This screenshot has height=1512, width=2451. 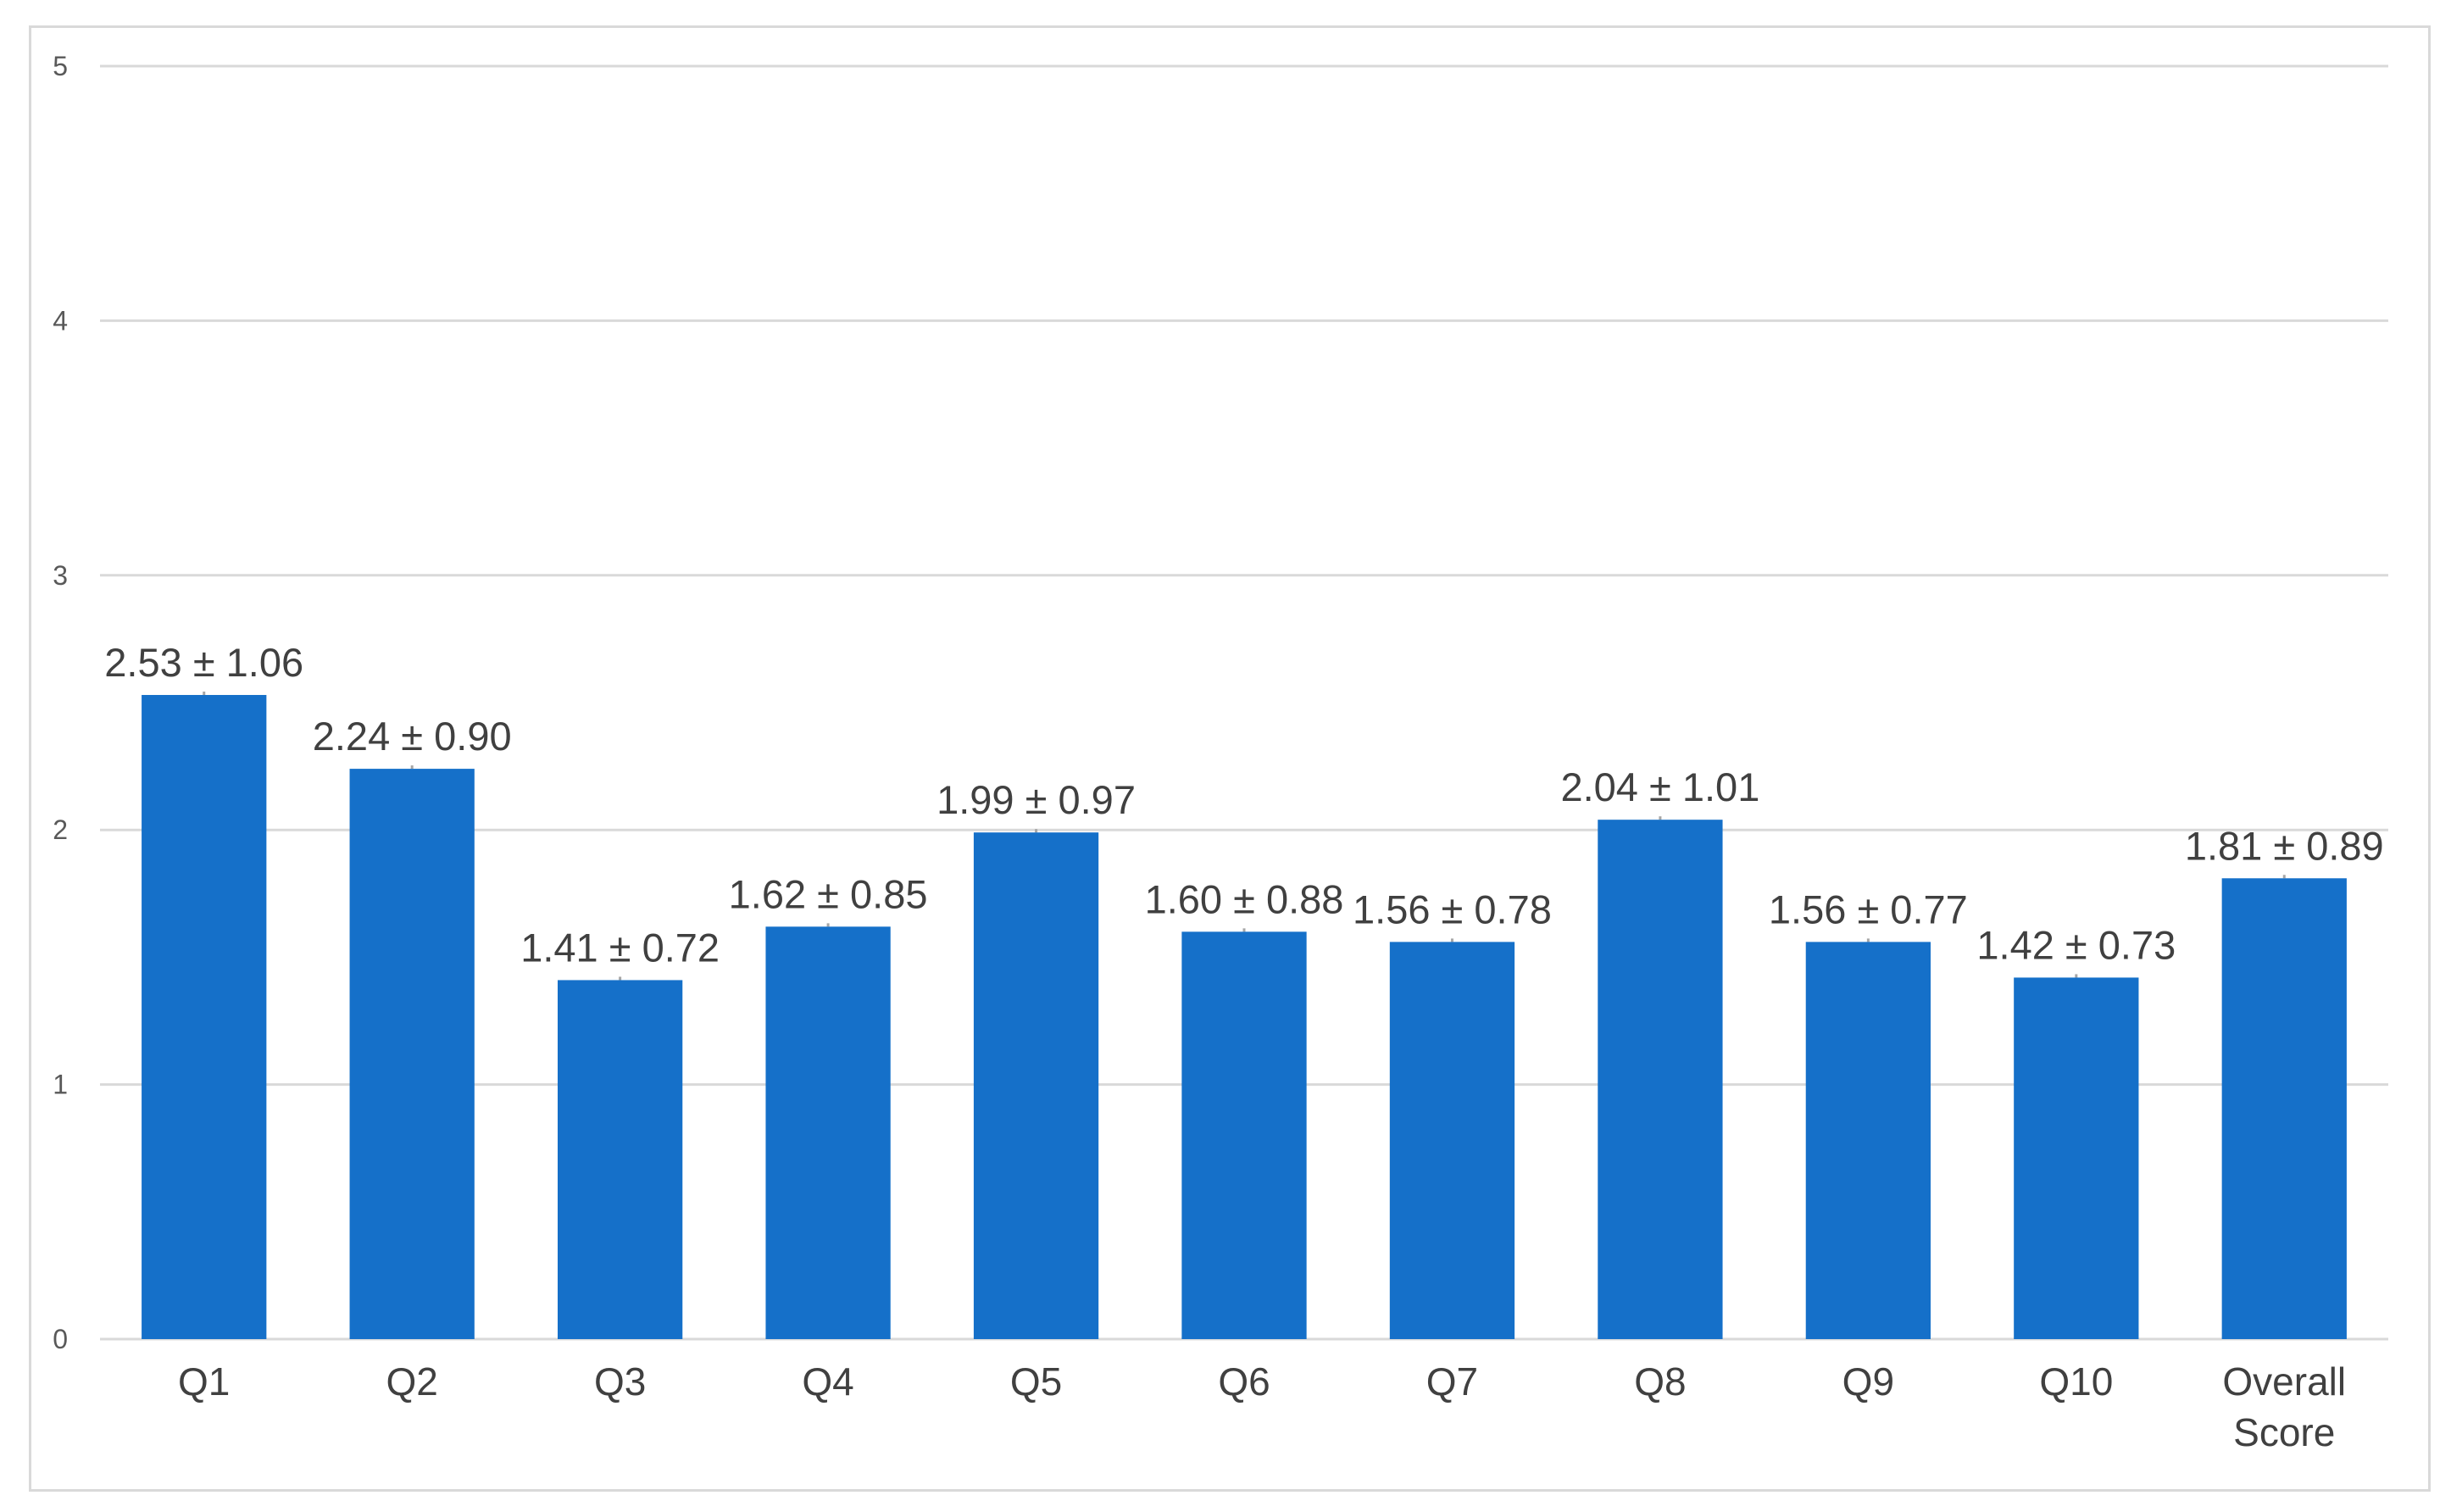 What do you see at coordinates (1868, 1381) in the screenshot?
I see `x-category-label: Q9` at bounding box center [1868, 1381].